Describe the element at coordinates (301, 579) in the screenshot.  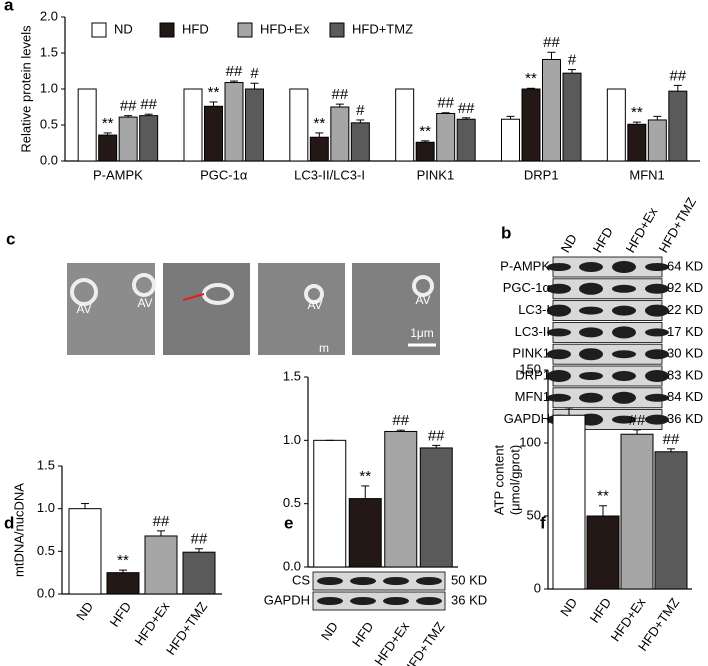
I see `blot-row-label: CS` at that location.